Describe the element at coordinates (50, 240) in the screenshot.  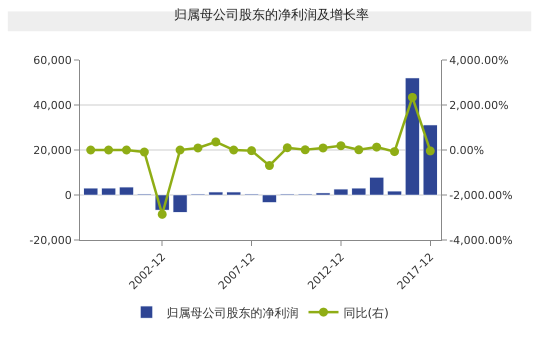
I see `y-tick-label: -20,000` at that location.